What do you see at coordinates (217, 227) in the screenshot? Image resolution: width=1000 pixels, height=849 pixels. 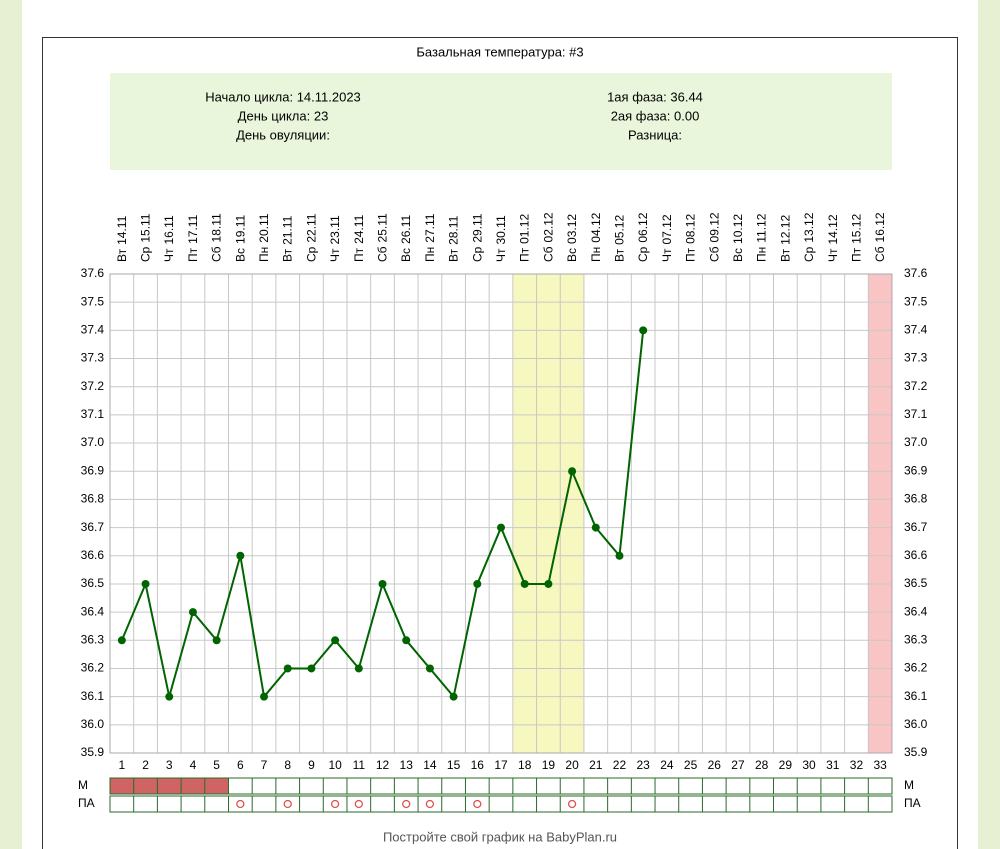 I see `date: 18.11` at bounding box center [217, 227].